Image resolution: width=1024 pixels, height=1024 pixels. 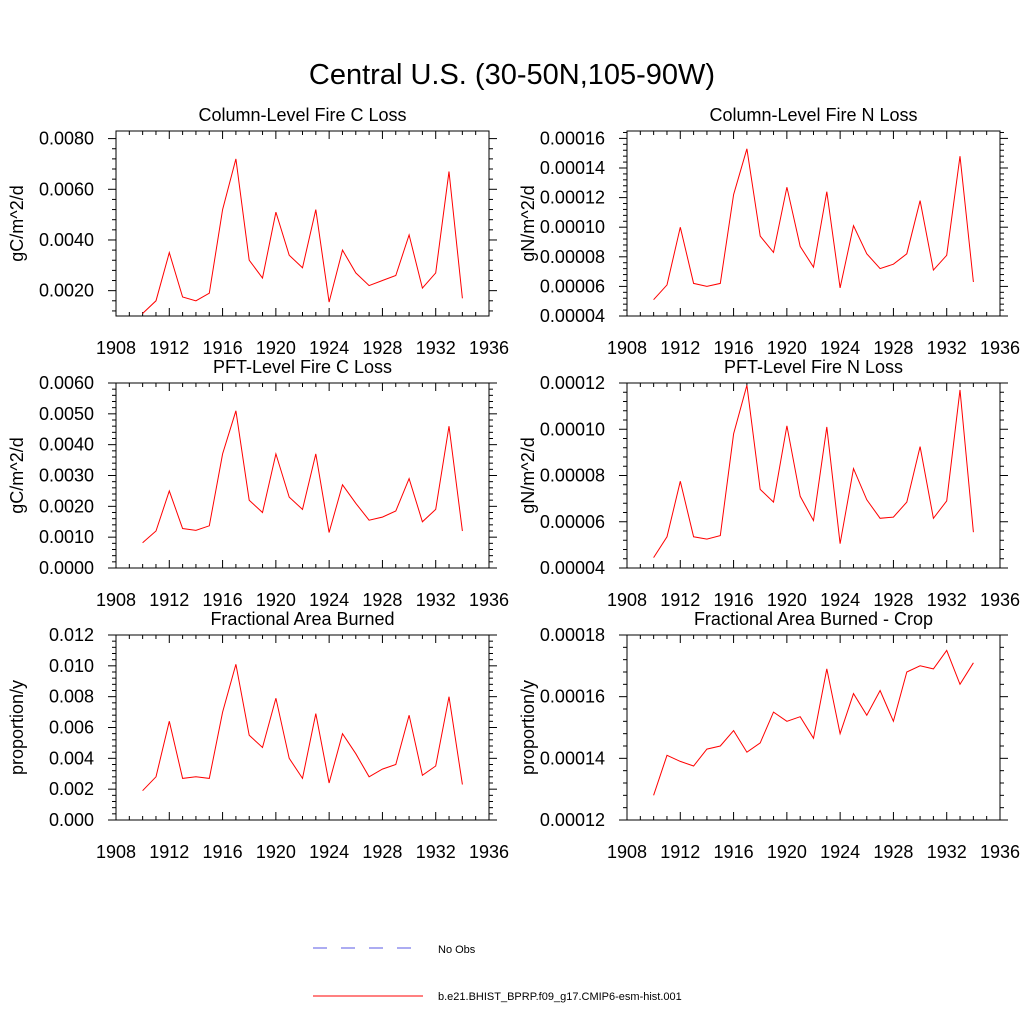 What do you see at coordinates (71, 666) in the screenshot?
I see `y-tick-label: 0.010` at bounding box center [71, 666].